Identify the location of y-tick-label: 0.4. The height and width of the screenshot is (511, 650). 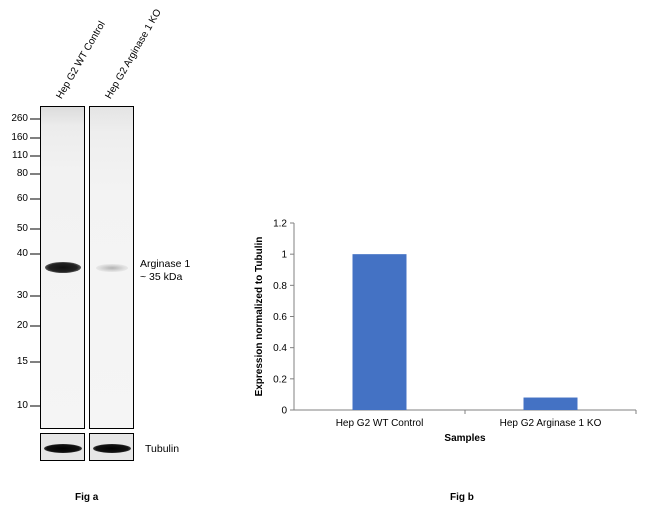
(280, 348).